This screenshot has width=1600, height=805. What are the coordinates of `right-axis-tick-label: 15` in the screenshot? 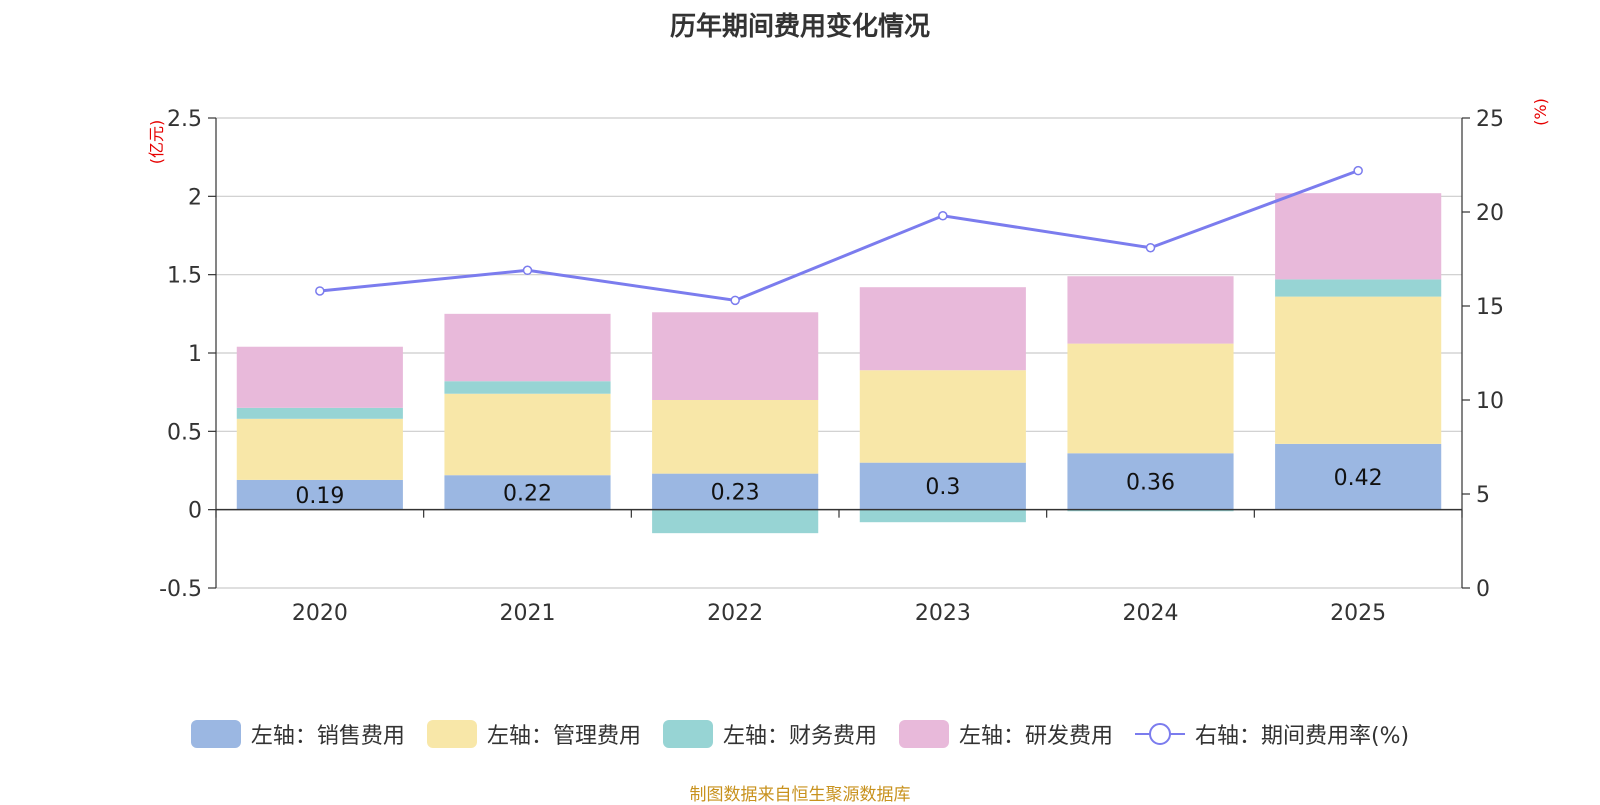 It's located at (1490, 307).